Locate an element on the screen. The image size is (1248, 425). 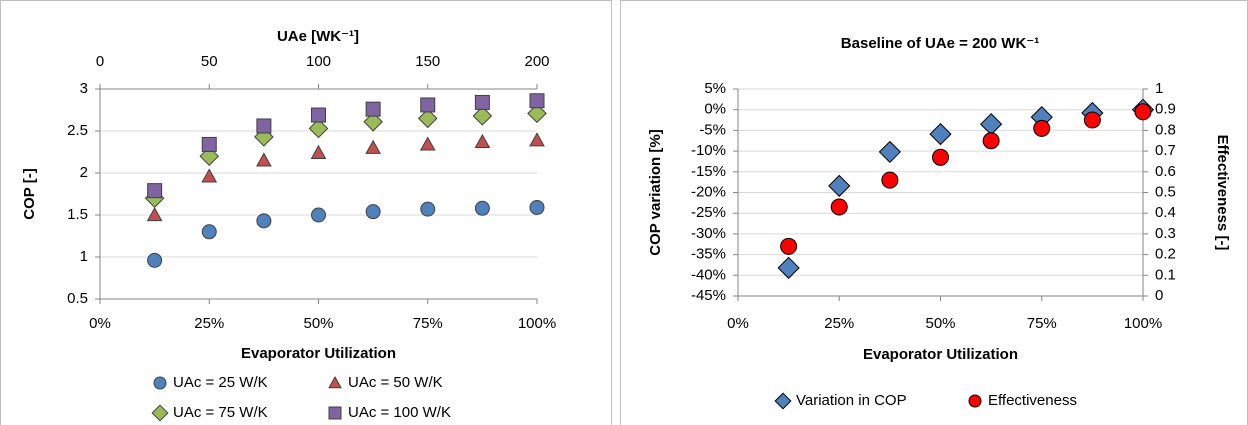
legend-label: Effectiveness is located at coordinates (1032, 400).